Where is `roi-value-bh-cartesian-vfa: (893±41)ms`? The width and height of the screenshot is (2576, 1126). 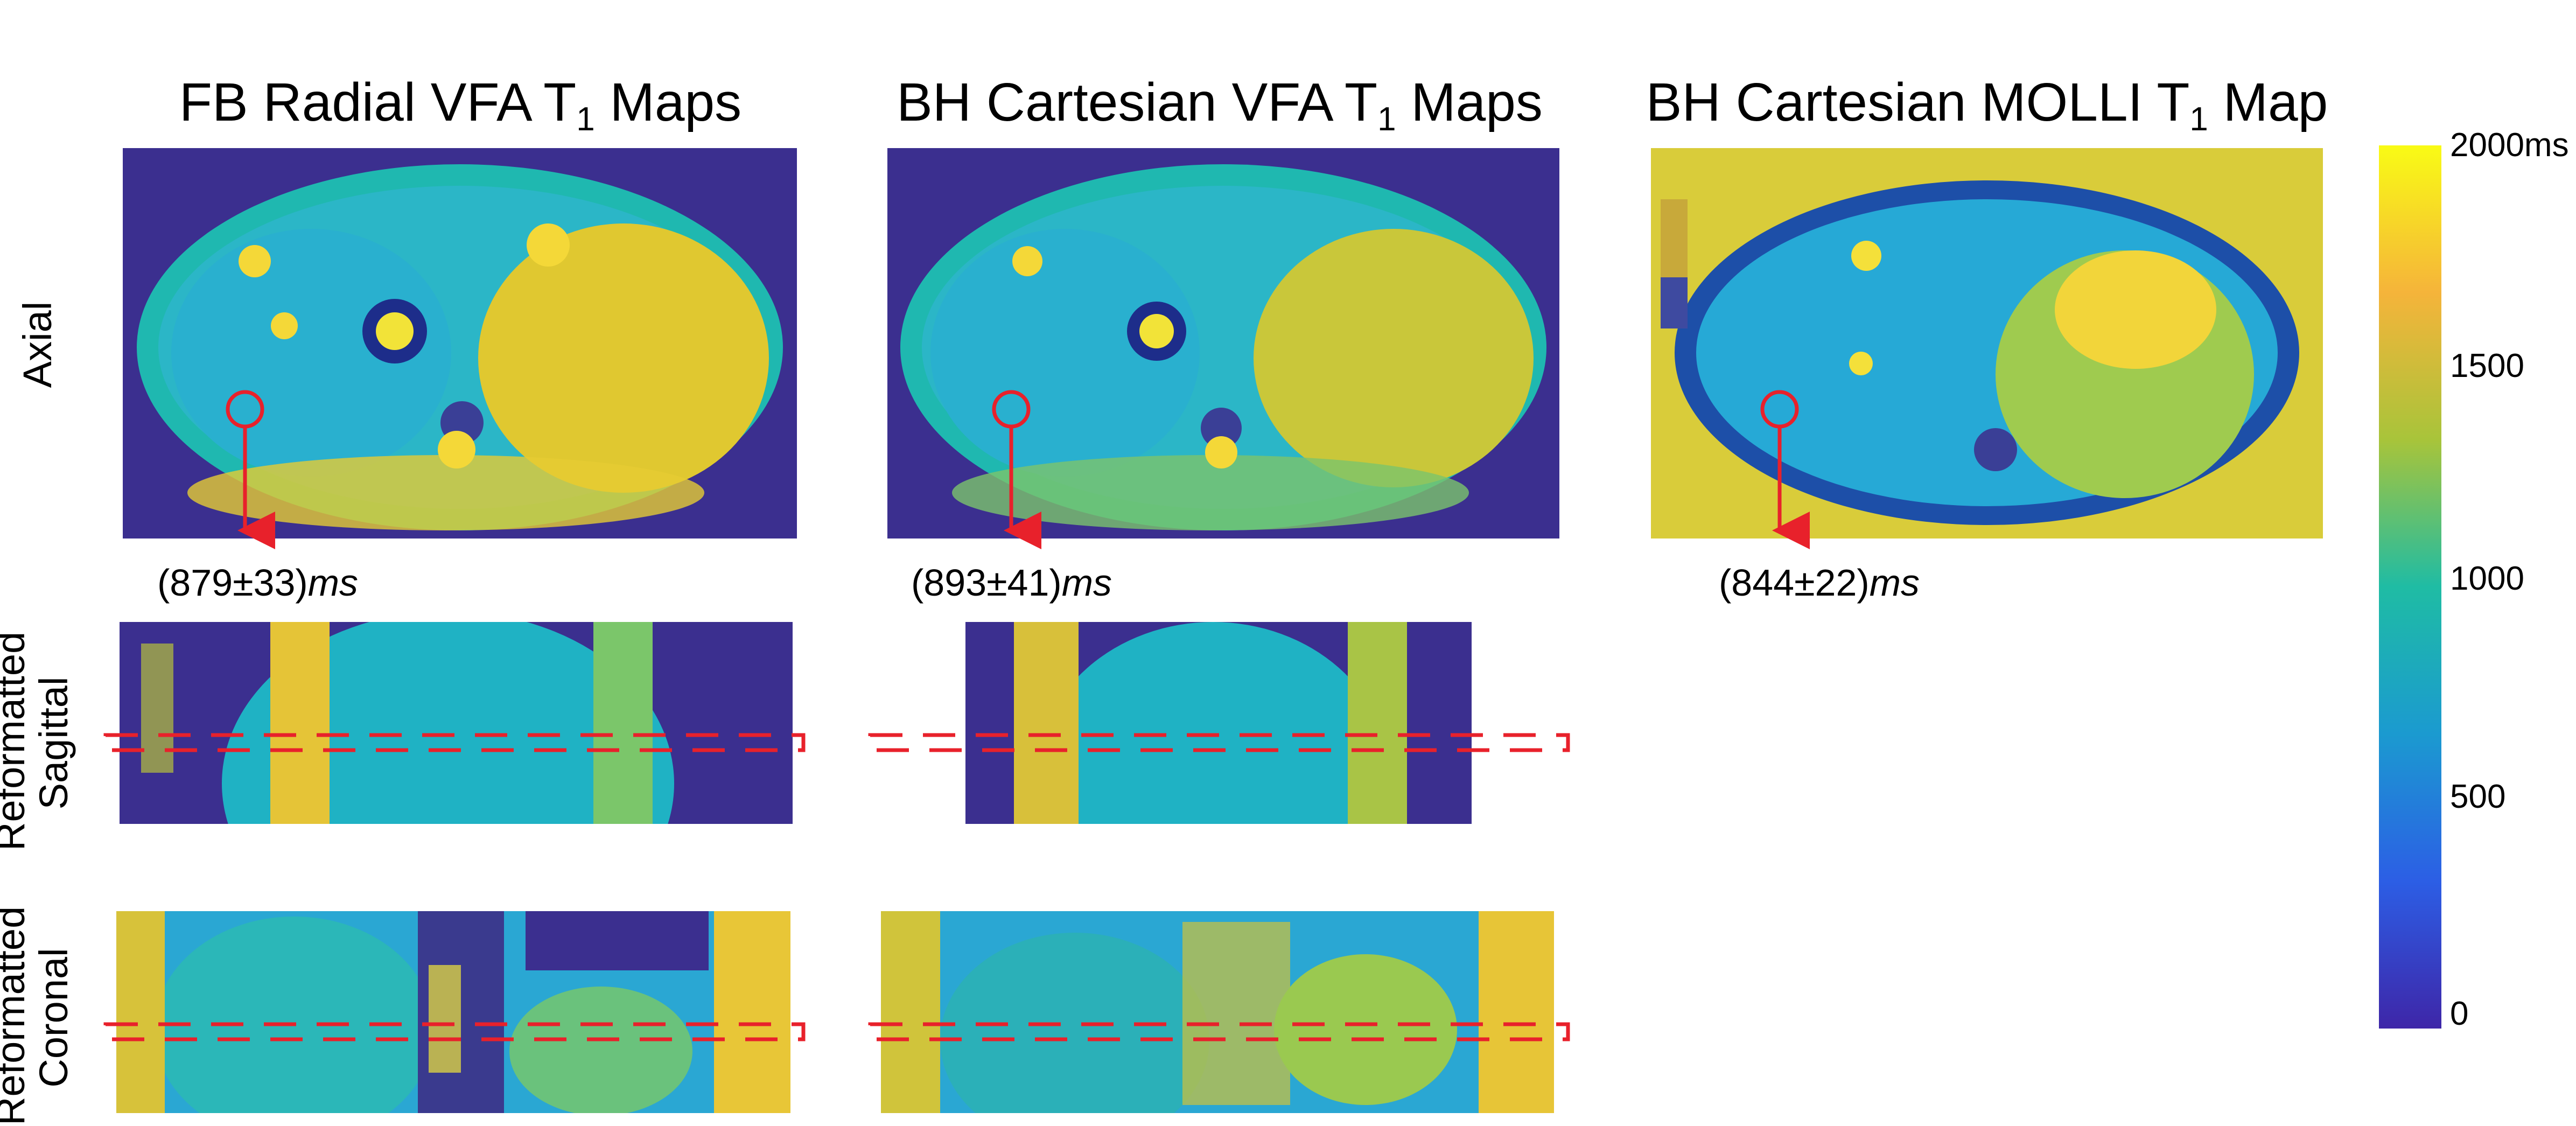
roi-value-bh-cartesian-vfa: (893±41)ms is located at coordinates (1011, 582).